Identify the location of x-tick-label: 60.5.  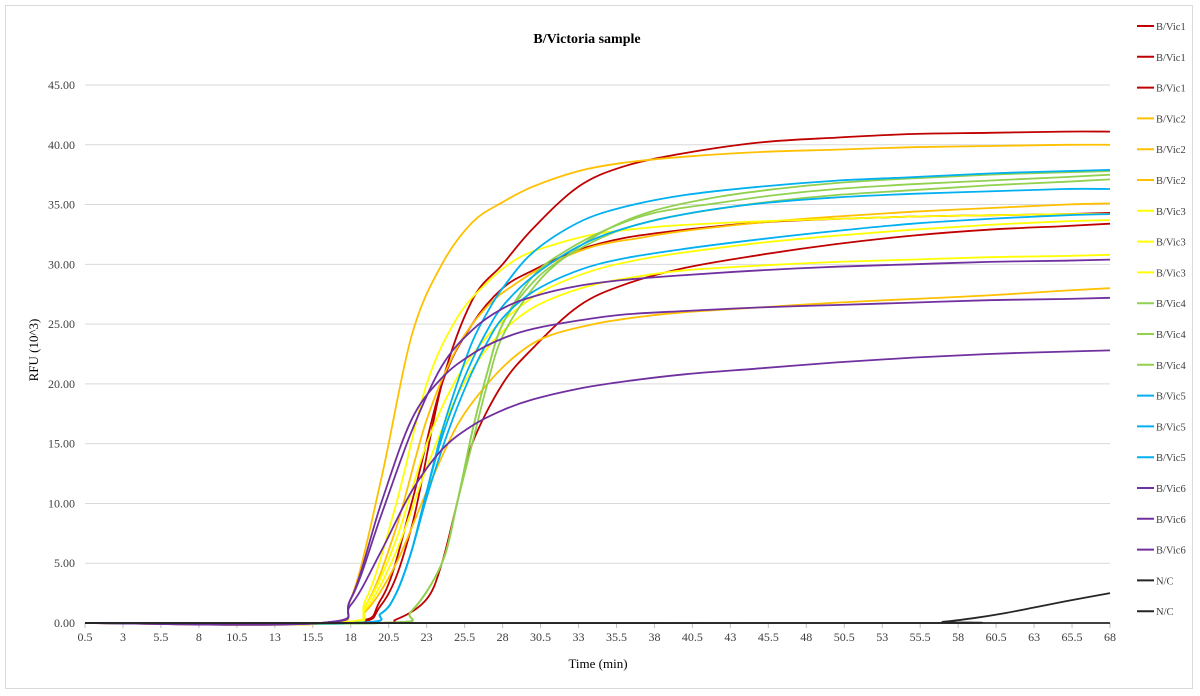
(996, 637).